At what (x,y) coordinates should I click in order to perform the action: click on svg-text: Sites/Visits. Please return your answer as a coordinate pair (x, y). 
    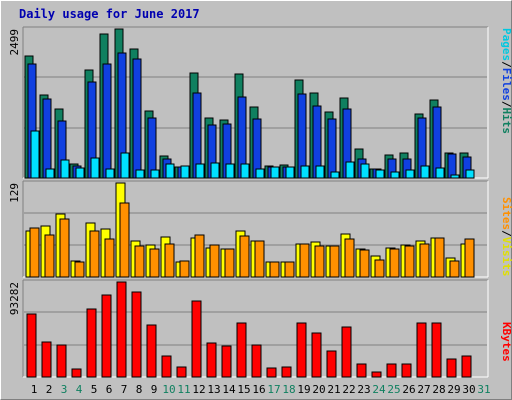
    Looking at the image, I should click on (506, 237).